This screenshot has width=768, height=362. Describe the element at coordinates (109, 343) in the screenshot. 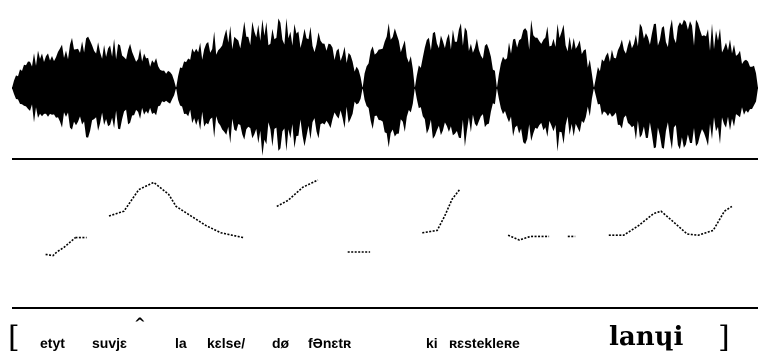

I see `word-suvje: suvjɛ` at that location.